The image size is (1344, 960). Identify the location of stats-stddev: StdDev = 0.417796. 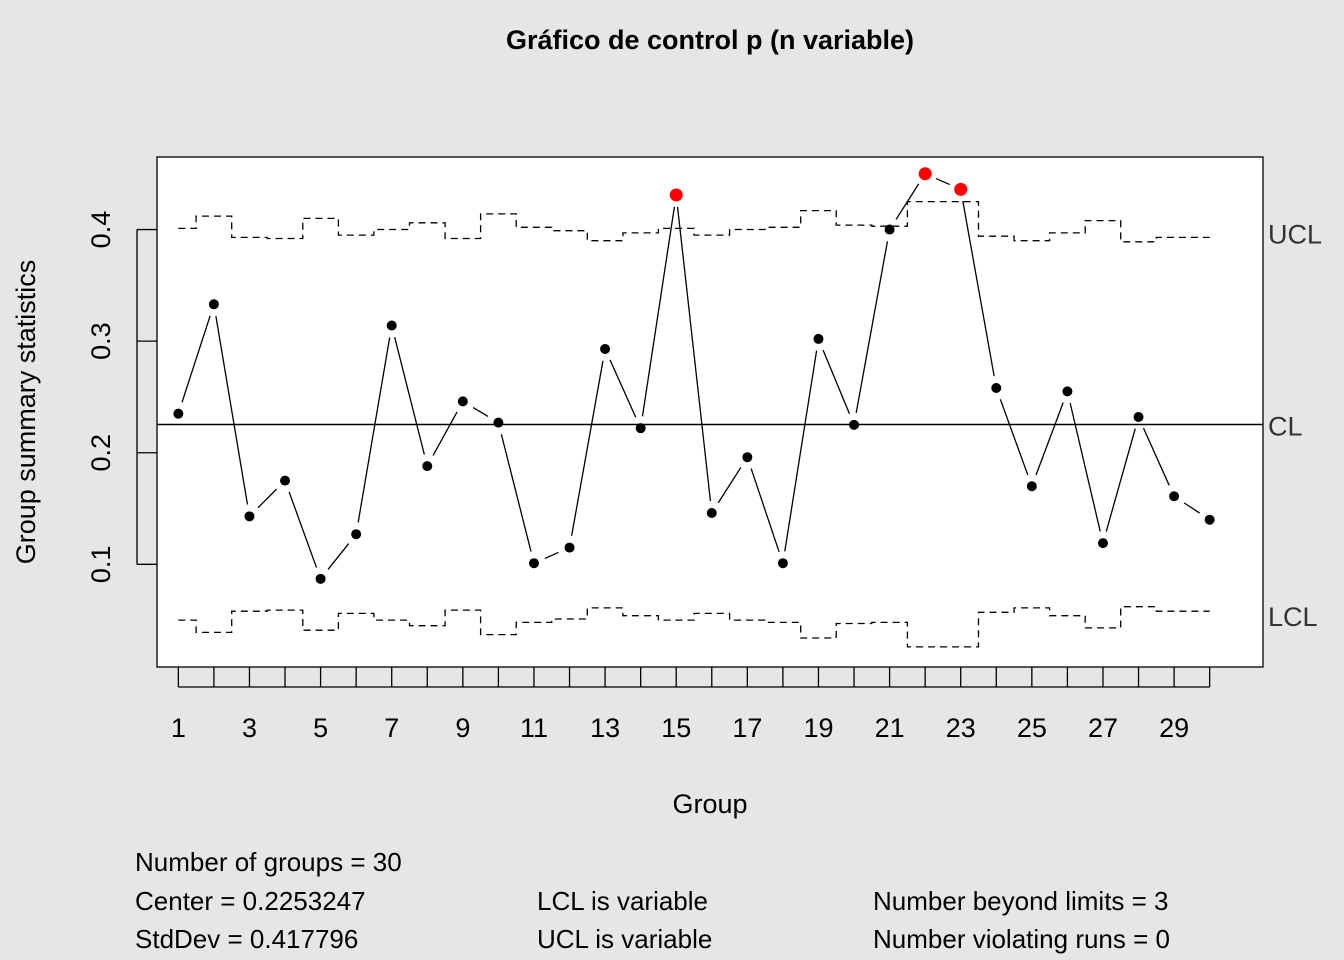
(247, 939).